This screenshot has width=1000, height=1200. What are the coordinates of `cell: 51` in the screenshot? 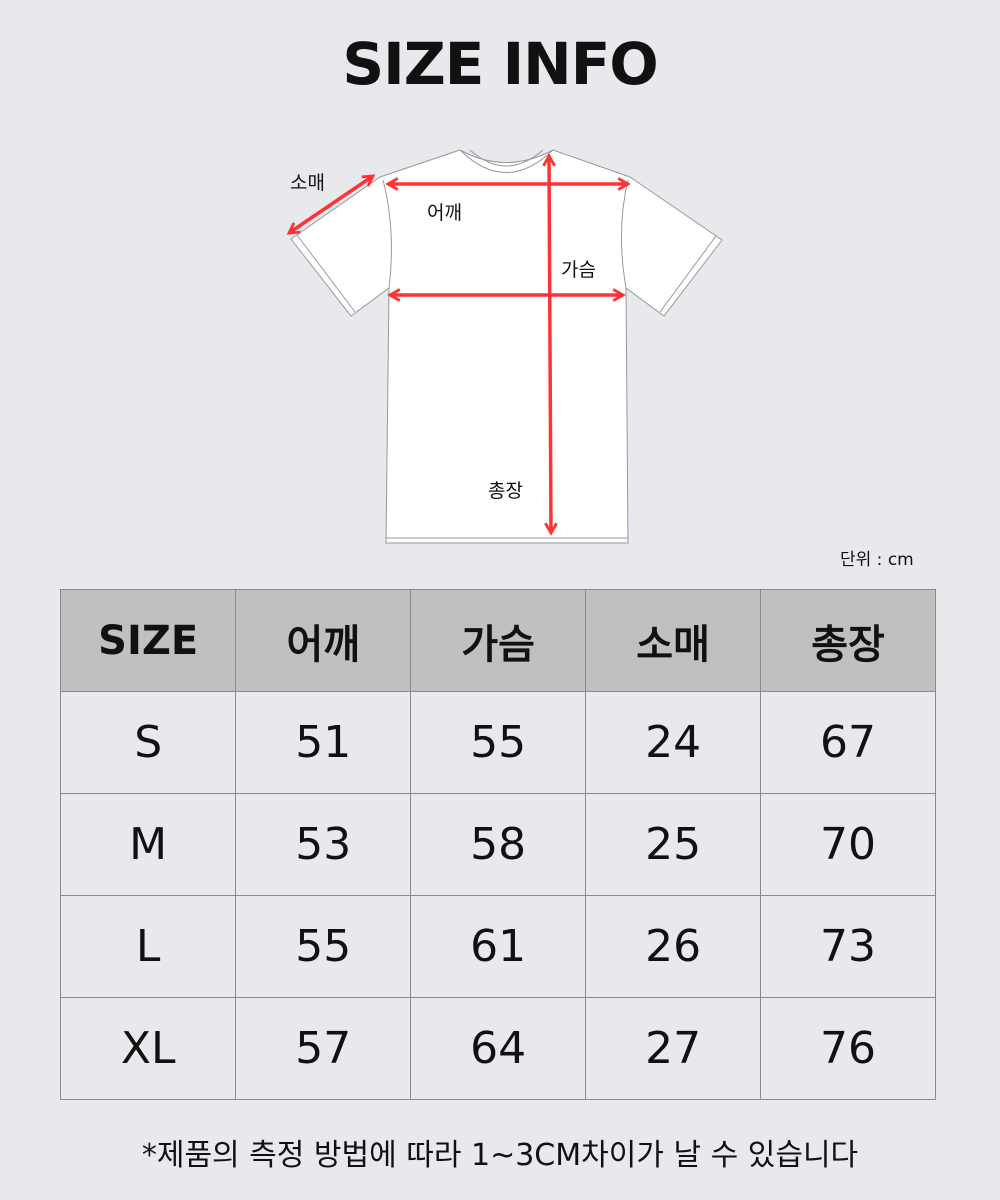 It's located at (323, 742).